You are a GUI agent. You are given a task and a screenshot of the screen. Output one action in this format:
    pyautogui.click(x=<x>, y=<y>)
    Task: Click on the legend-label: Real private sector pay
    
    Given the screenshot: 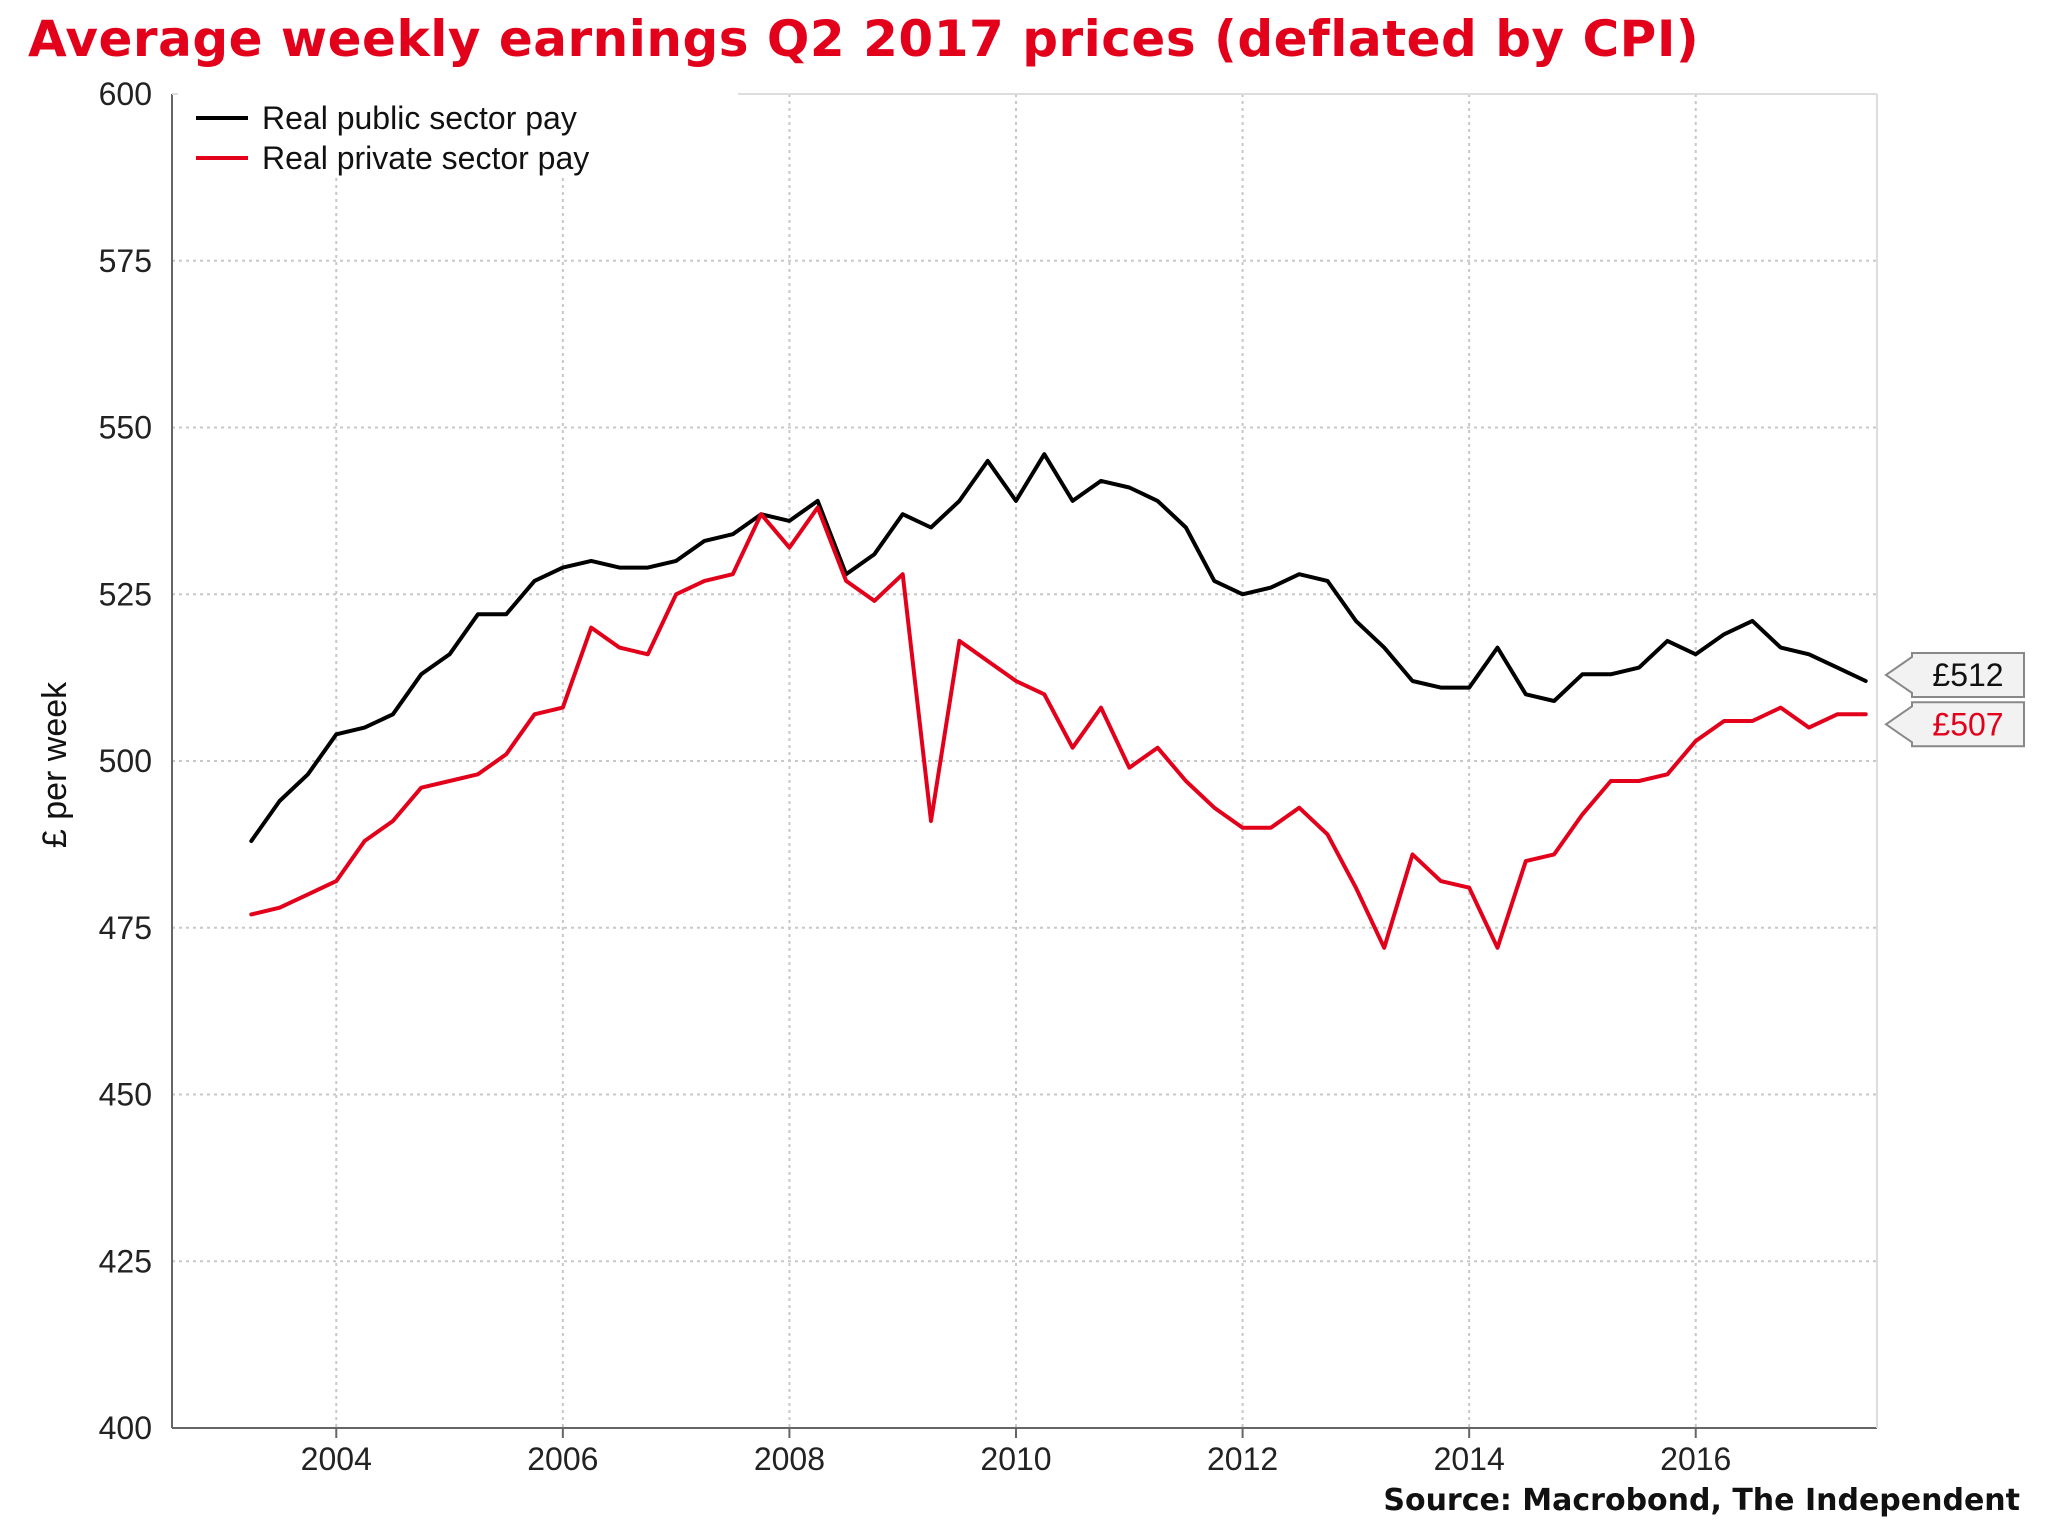 What is the action you would take?
    pyautogui.click(x=425, y=158)
    